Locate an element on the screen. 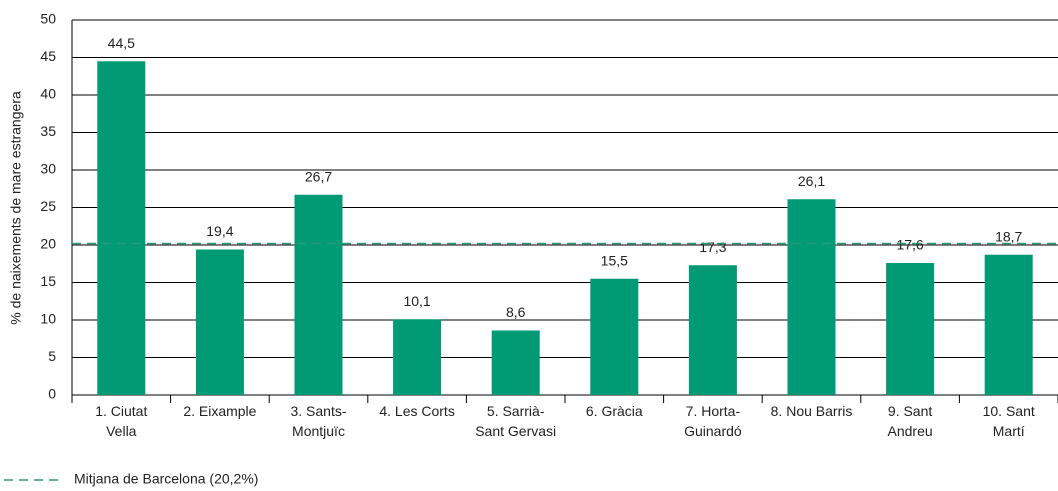 This screenshot has width=1058, height=491. y-tick-label: 10 is located at coordinates (48, 319).